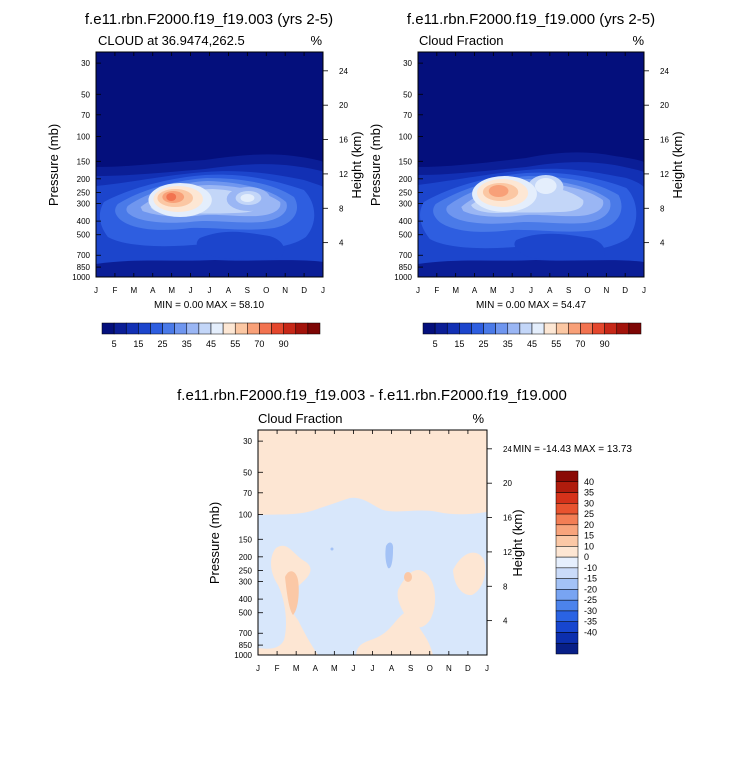 The image size is (733, 771). I want to click on y-tick-label: 150, so click(84, 161).